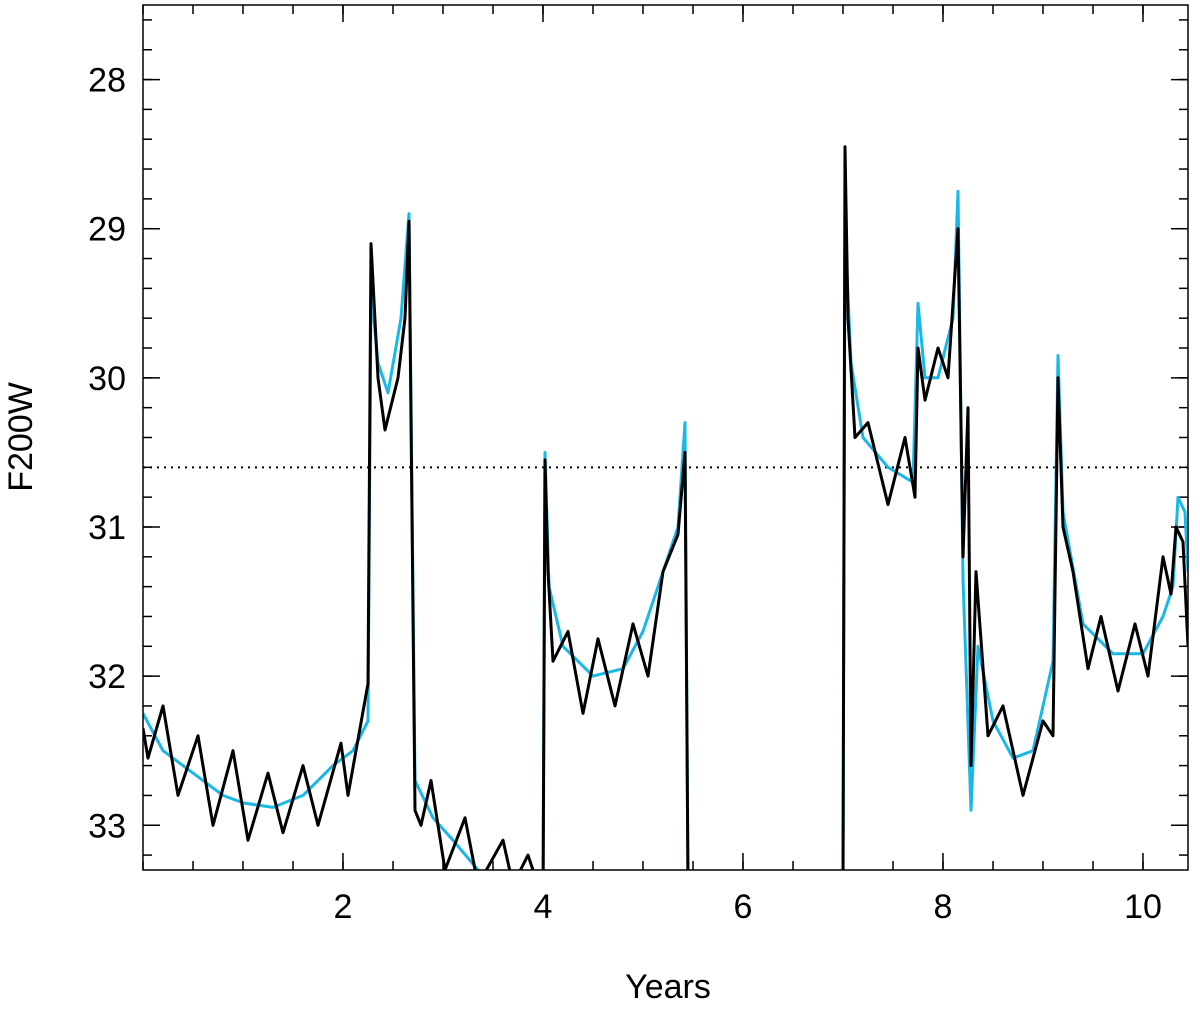  I want to click on x-tick-label: 10, so click(1143, 907).